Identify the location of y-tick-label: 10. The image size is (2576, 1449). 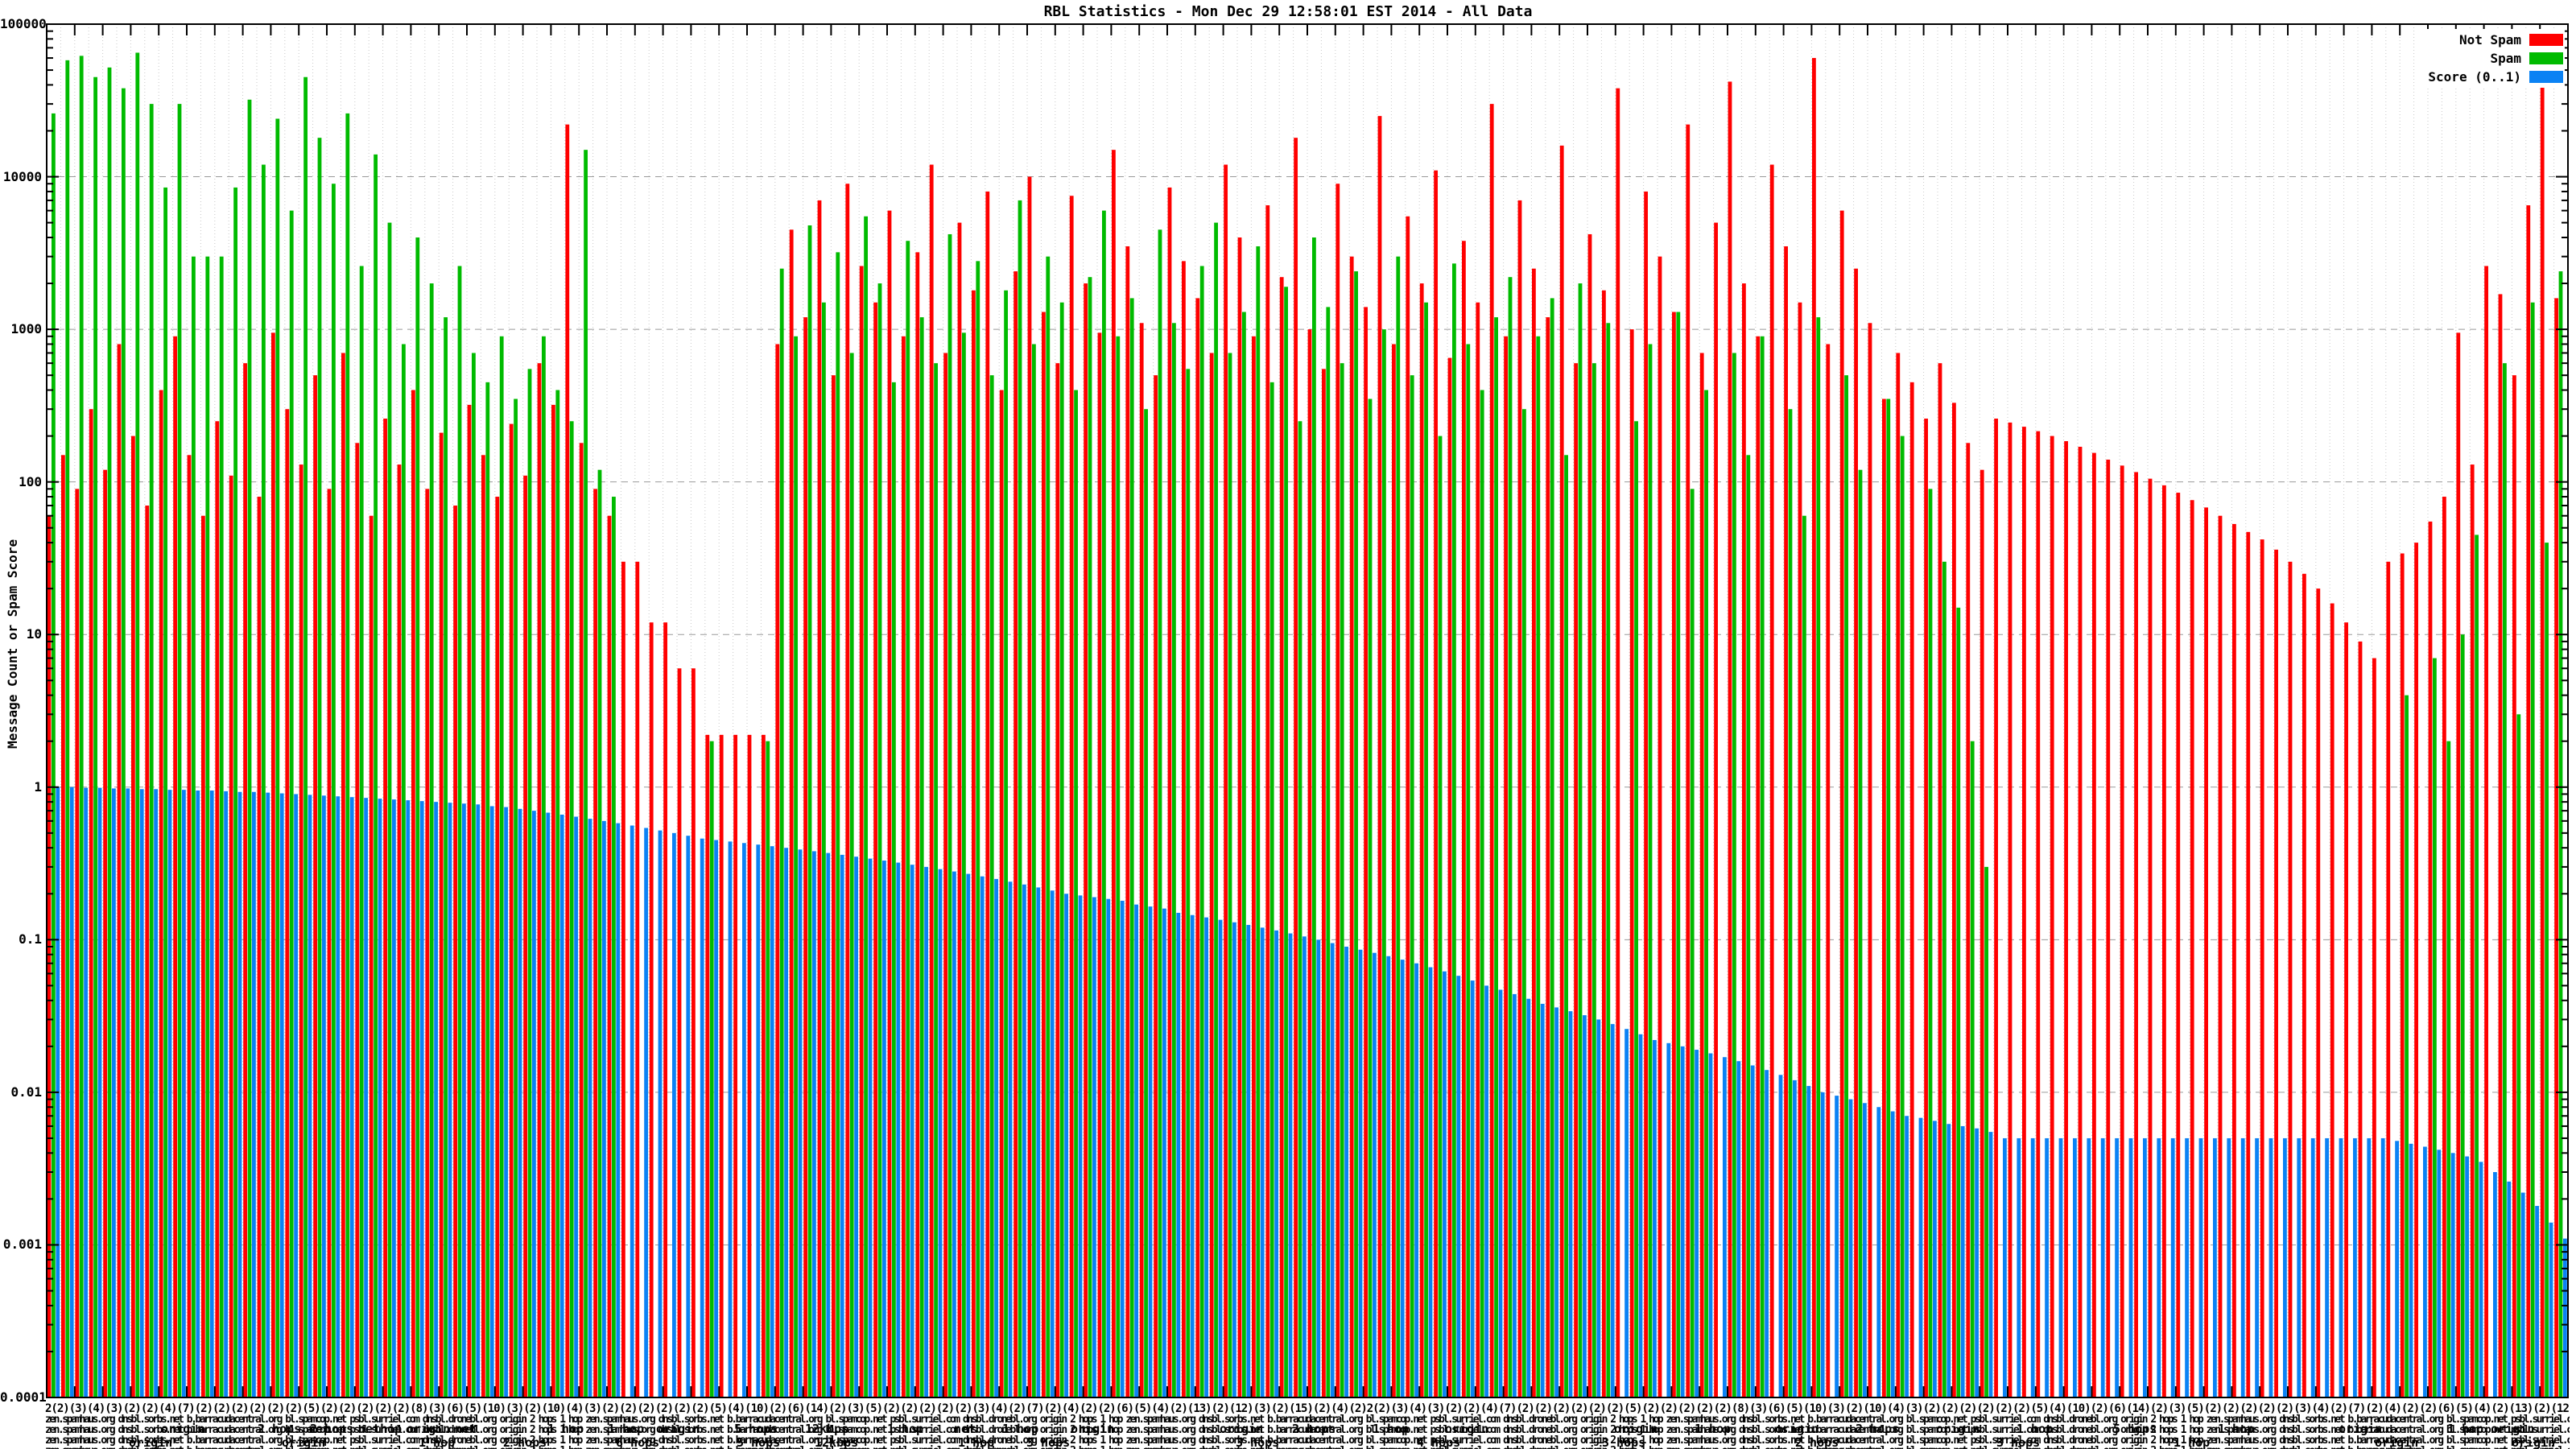
(34, 634).